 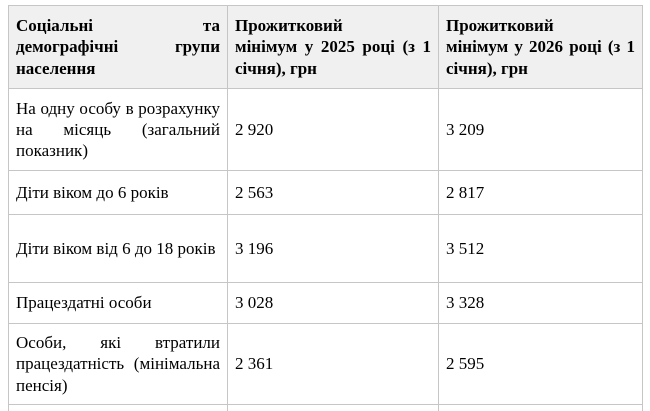 I want to click on table-row-children-under-6: Діти віком до 6 років 2 563 2 817, so click(x=325, y=192).